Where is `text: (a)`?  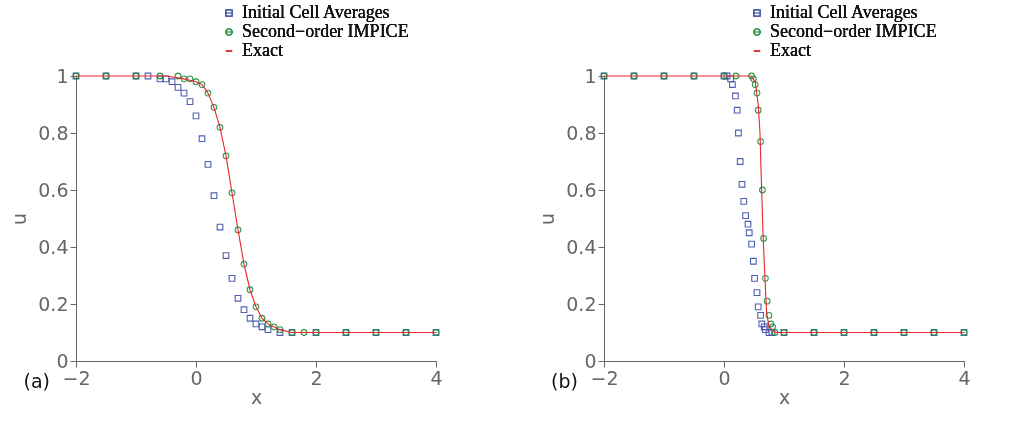
text: (a) is located at coordinates (36, 381).